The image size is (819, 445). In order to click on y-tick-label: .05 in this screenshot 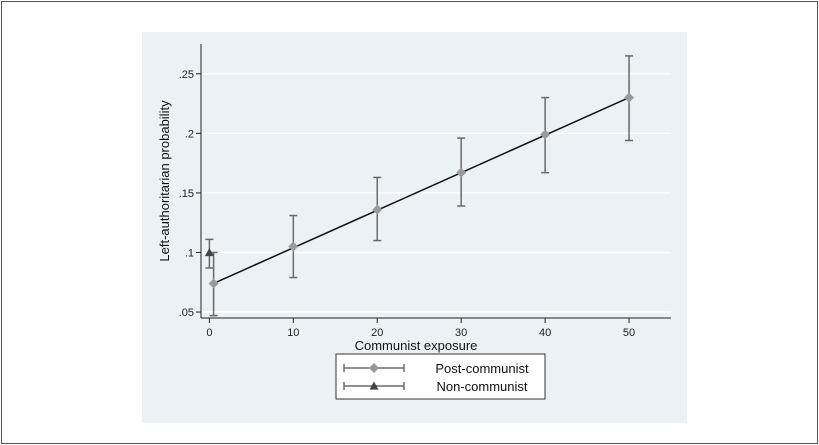, I will do `click(186, 313)`.